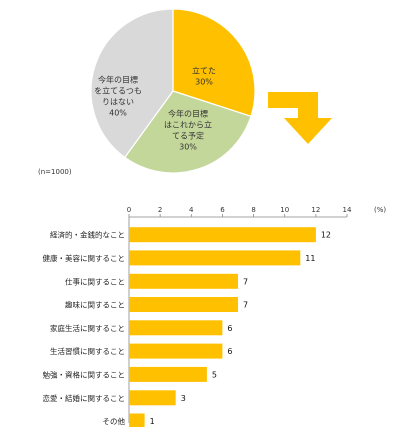 The image size is (412, 427). Describe the element at coordinates (84, 374) in the screenshot. I see `category-label: 勉強・資格に関すること` at that location.